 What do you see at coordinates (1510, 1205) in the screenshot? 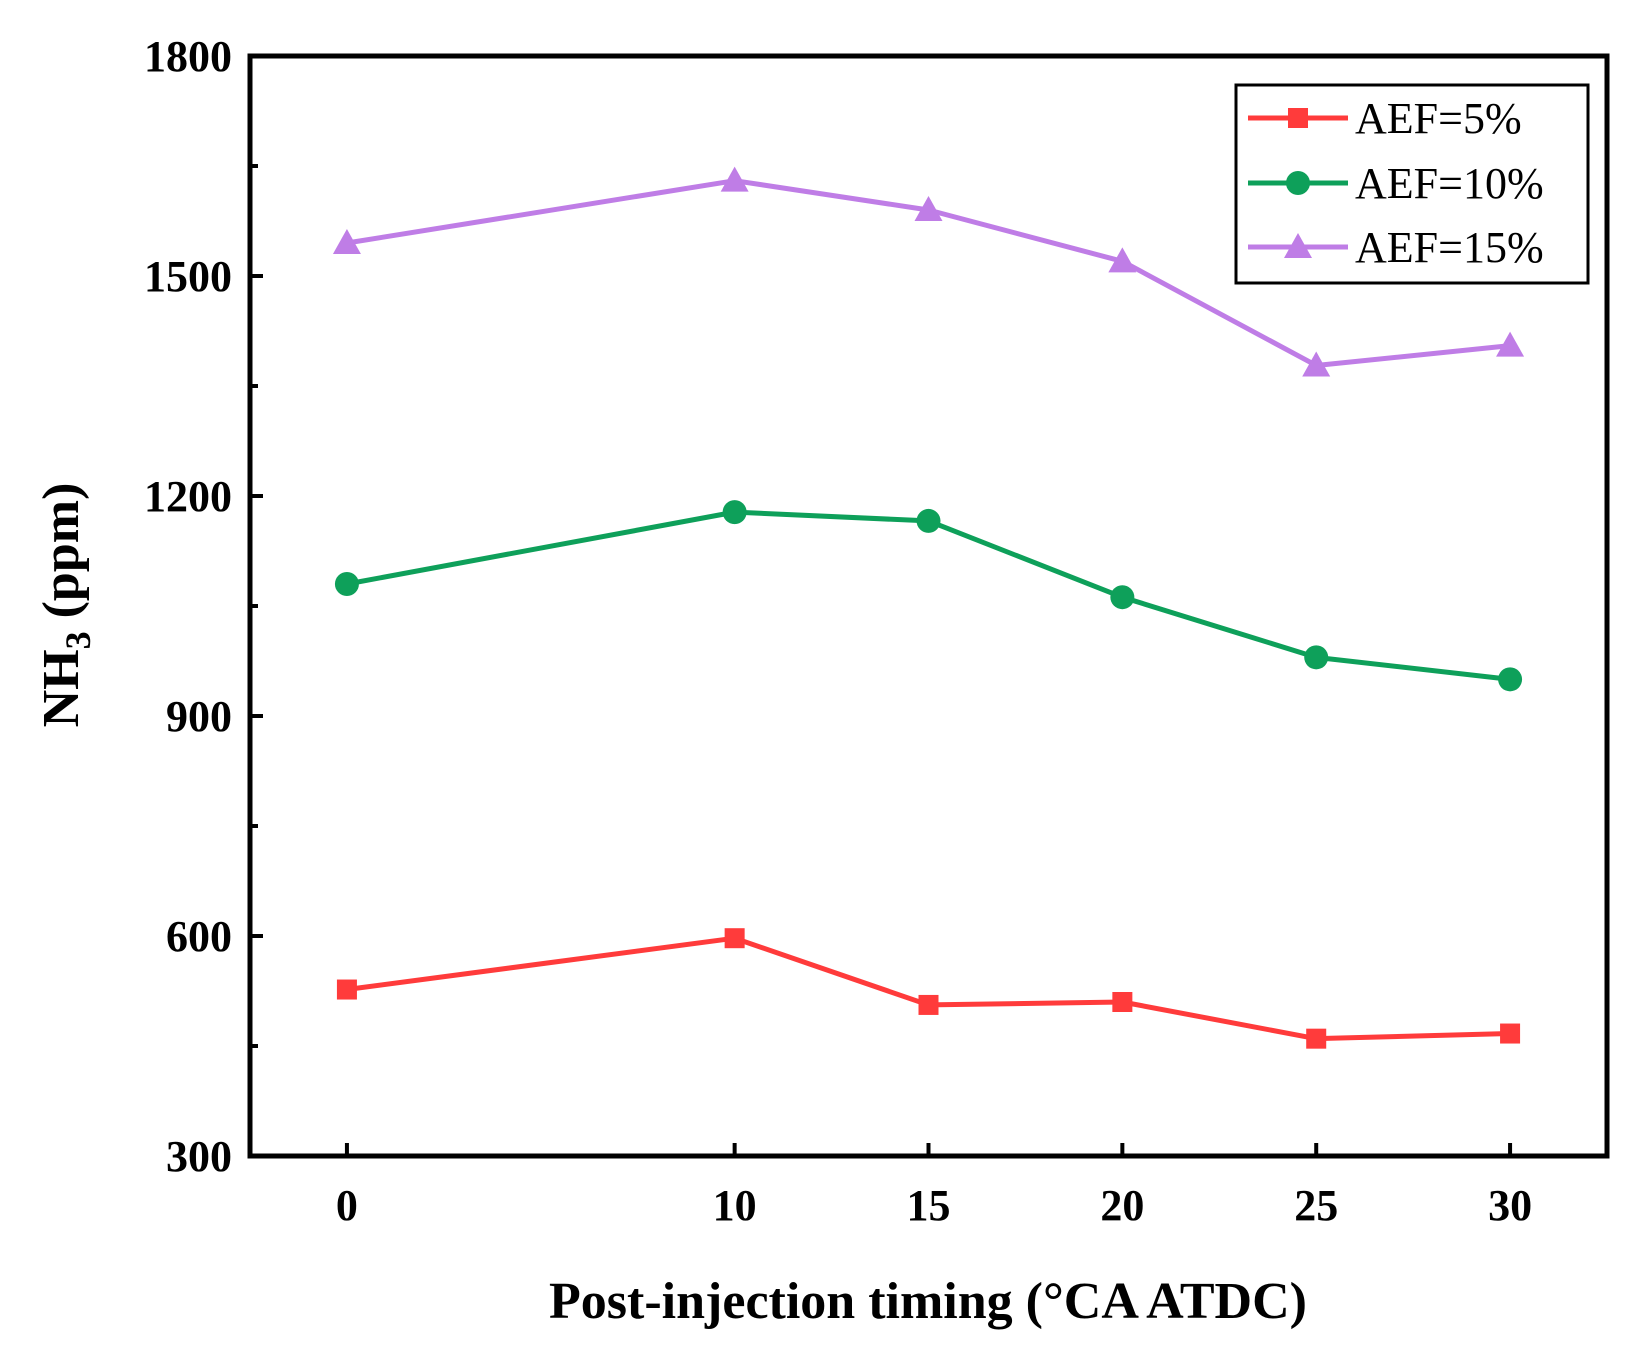
I see `x-tick-label: 30` at bounding box center [1510, 1205].